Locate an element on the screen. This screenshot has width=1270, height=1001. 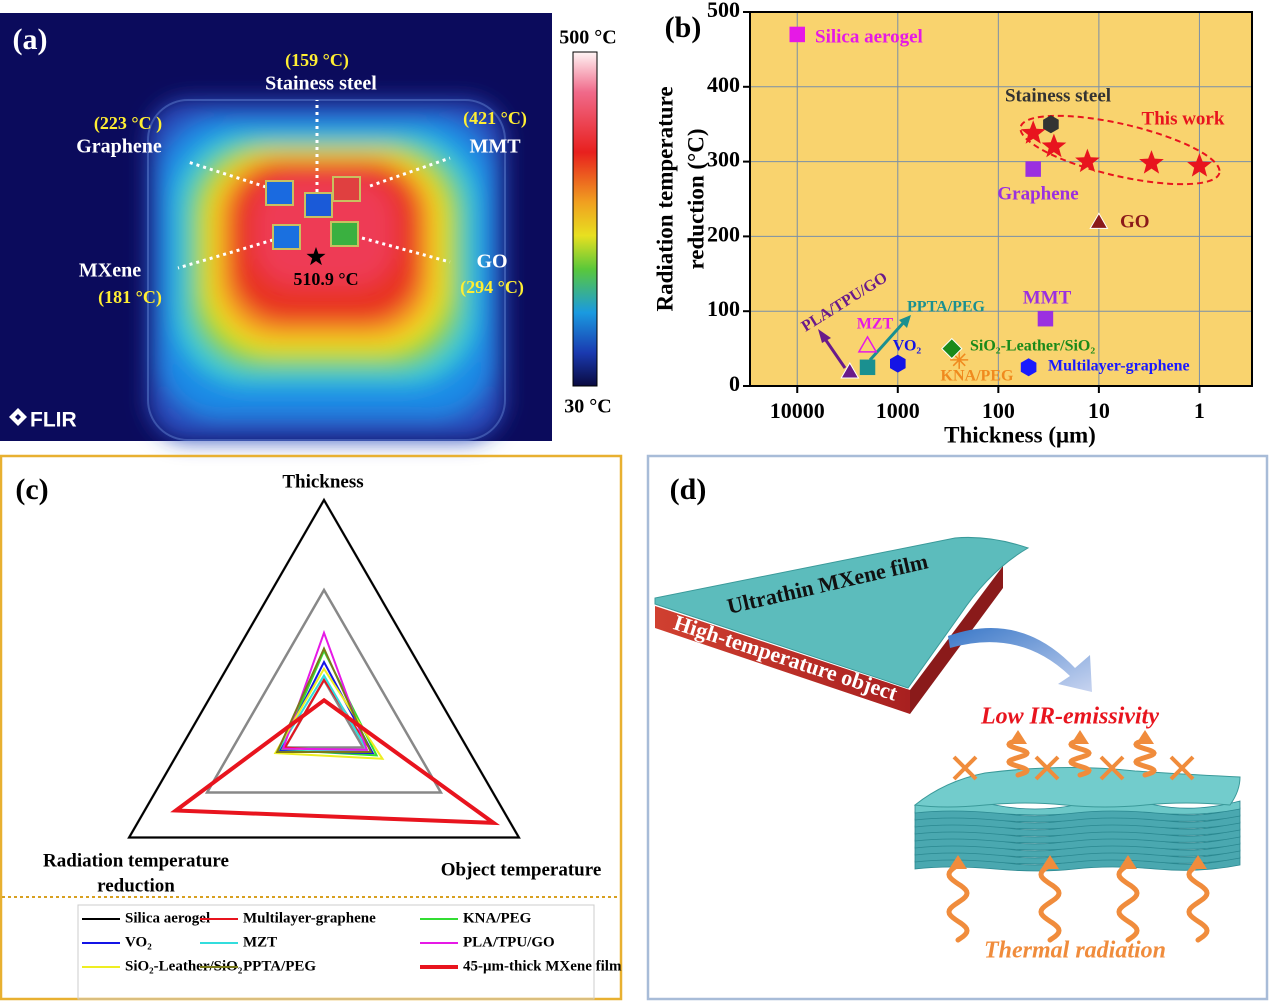
legend-label: PPTA/PEG is located at coordinates (279, 966).